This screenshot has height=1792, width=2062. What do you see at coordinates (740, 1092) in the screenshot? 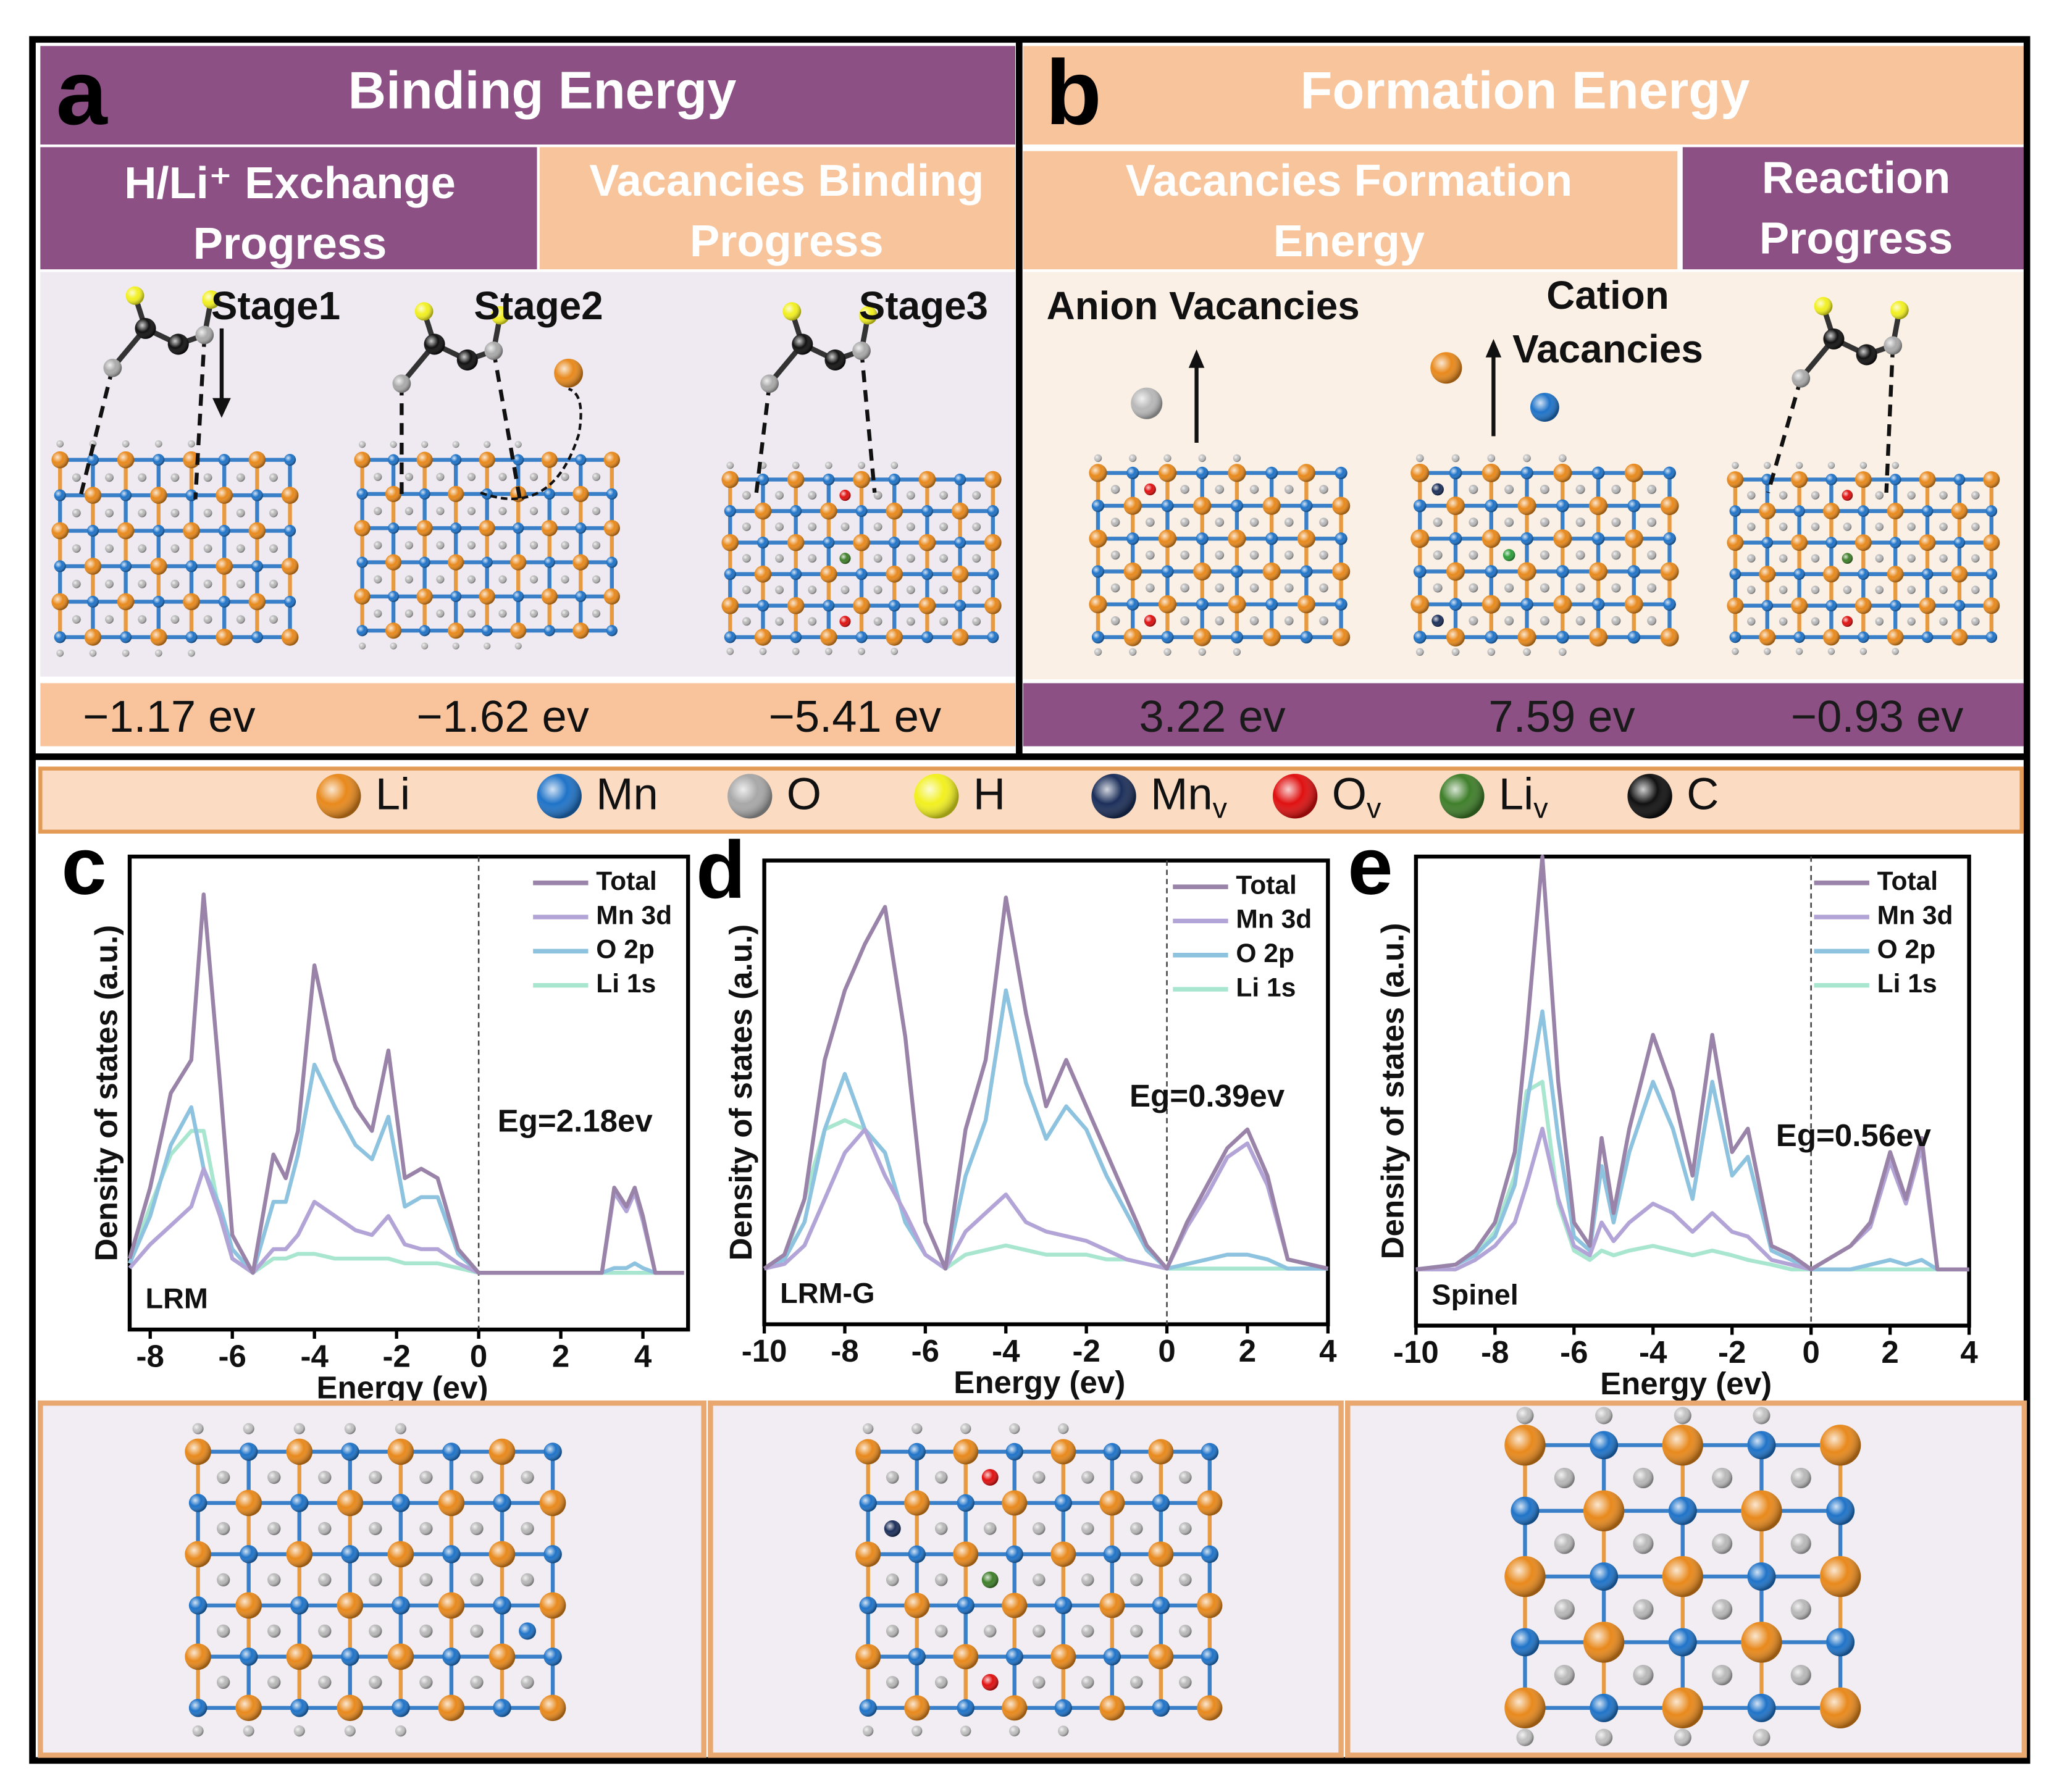
I see `y-axis-label: Density of states (a.u.)` at bounding box center [740, 1092].